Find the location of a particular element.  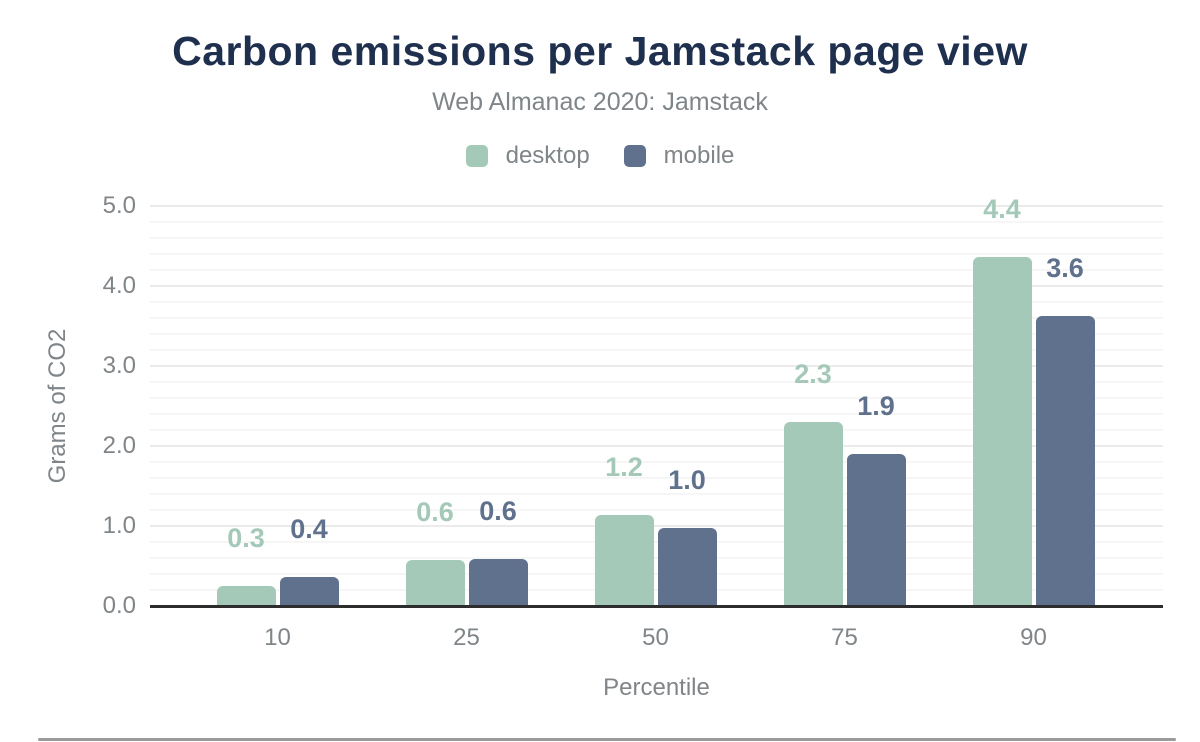

bar-desktop-p75 is located at coordinates (813, 514).